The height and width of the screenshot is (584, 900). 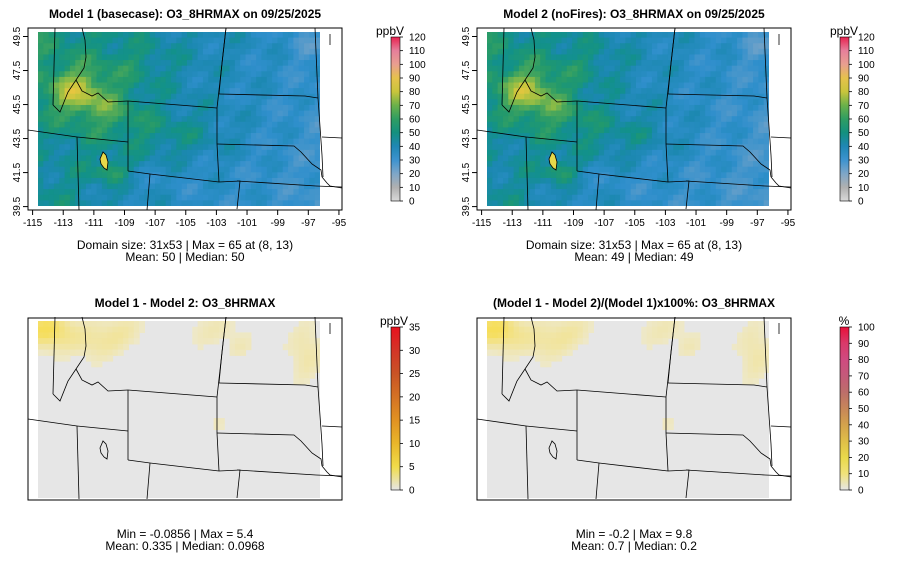 I want to click on colorbar-tick-label: 5, so click(x=412, y=467).